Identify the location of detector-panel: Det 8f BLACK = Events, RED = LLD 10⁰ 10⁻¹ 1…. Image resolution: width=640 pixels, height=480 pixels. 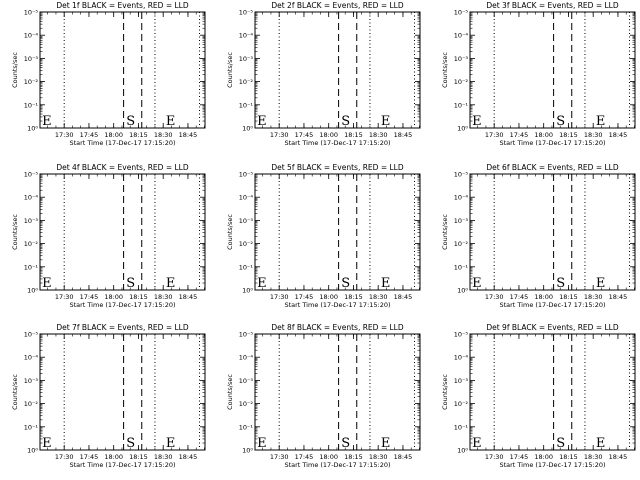
(320, 401).